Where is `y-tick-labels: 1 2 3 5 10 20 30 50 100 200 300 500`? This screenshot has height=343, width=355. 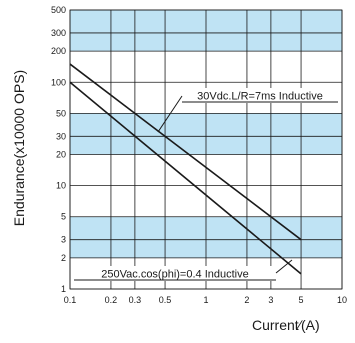
y-tick-labels: 1 2 3 5 10 20 30 50 100 200 300 500 is located at coordinates (58, 149).